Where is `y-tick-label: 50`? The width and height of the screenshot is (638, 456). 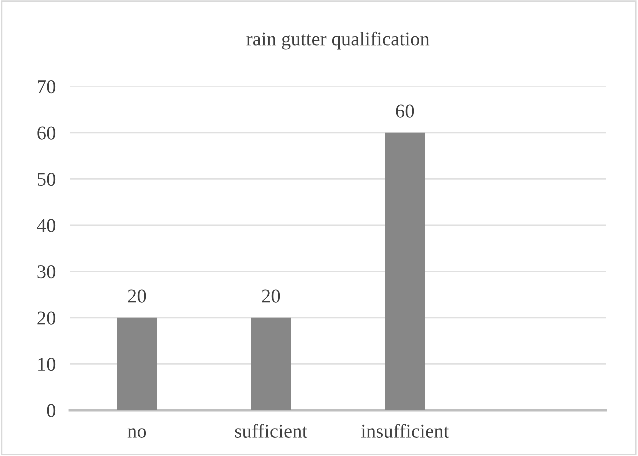
y-tick-label: 50 is located at coordinates (47, 179).